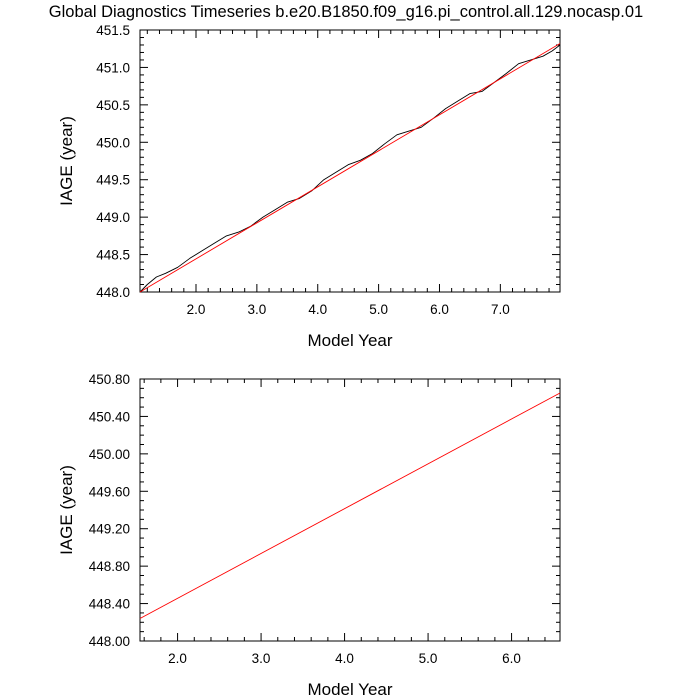 The height and width of the screenshot is (700, 700). Describe the element at coordinates (113, 292) in the screenshot. I see `y-tick-label: 448.0` at that location.